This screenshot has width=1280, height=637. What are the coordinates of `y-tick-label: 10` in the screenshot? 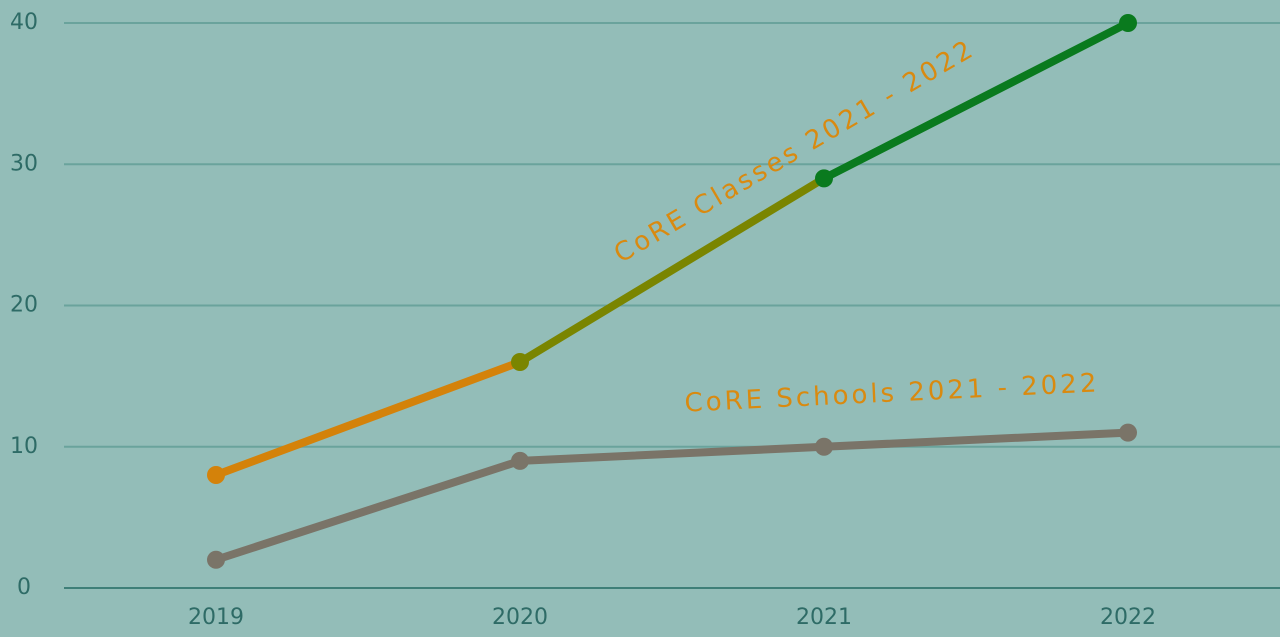 It's located at (24, 446).